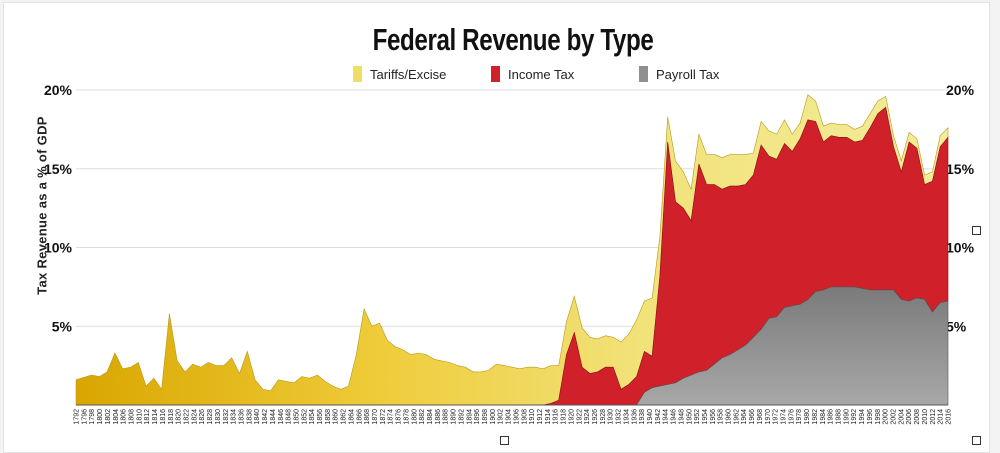 The height and width of the screenshot is (453, 1000). Describe the element at coordinates (147, 417) in the screenshot. I see `x-tick-label: 1812` at that location.